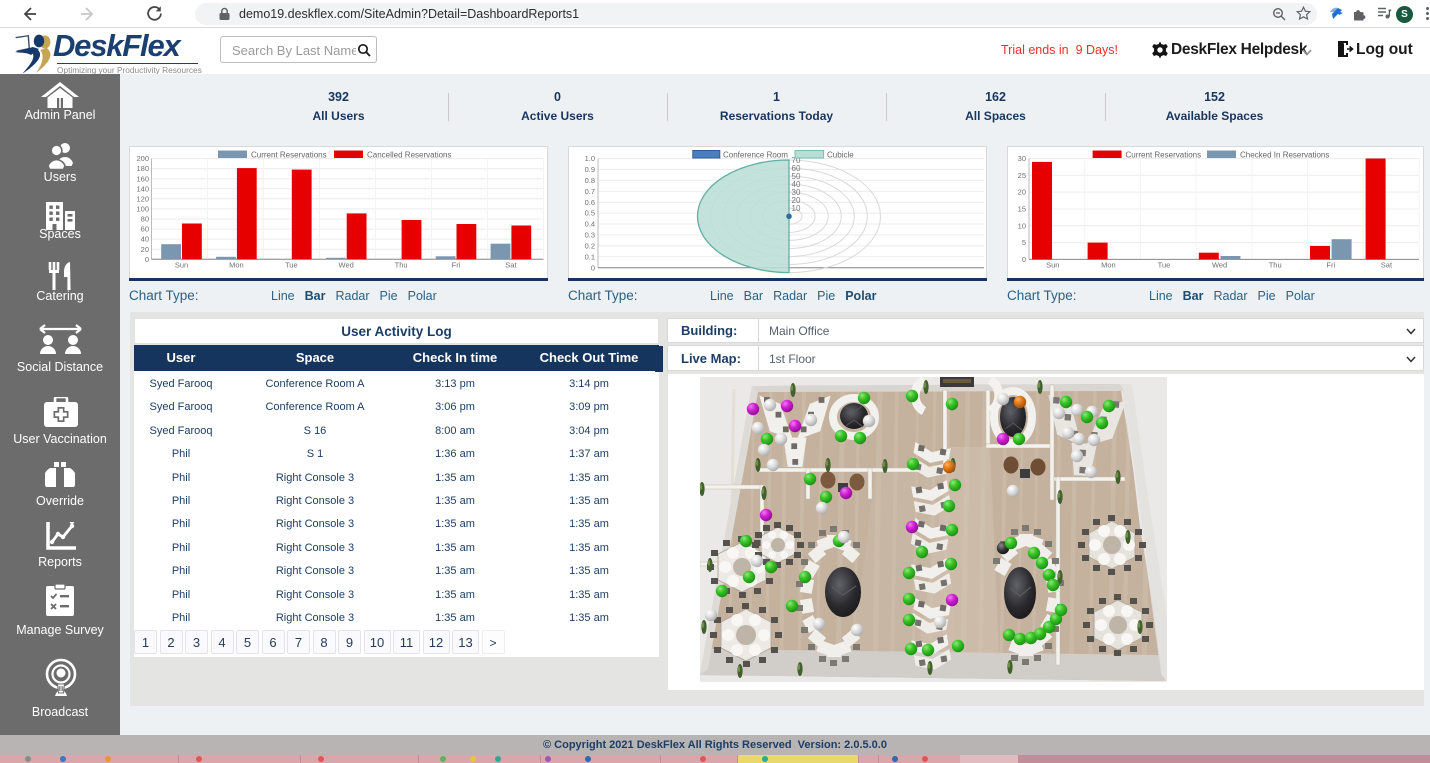  I want to click on svg-text: 200, so click(142, 158).